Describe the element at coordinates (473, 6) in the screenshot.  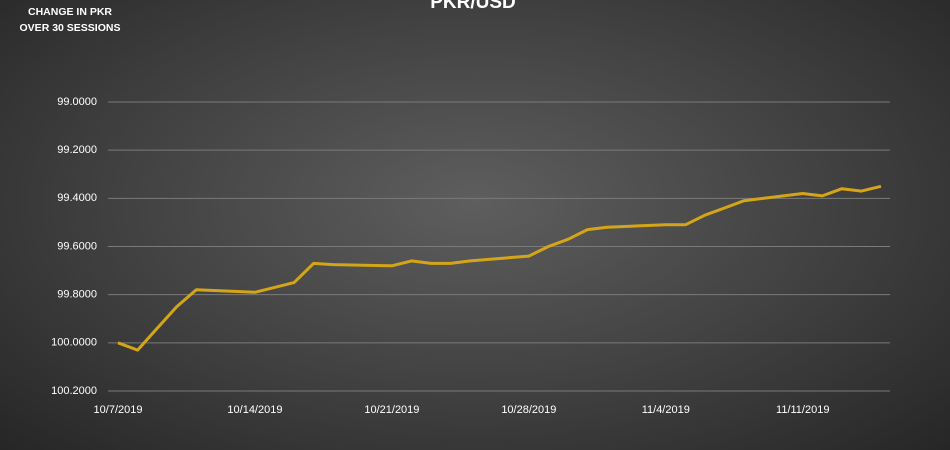
I see `chart-title: PKR/USD` at that location.